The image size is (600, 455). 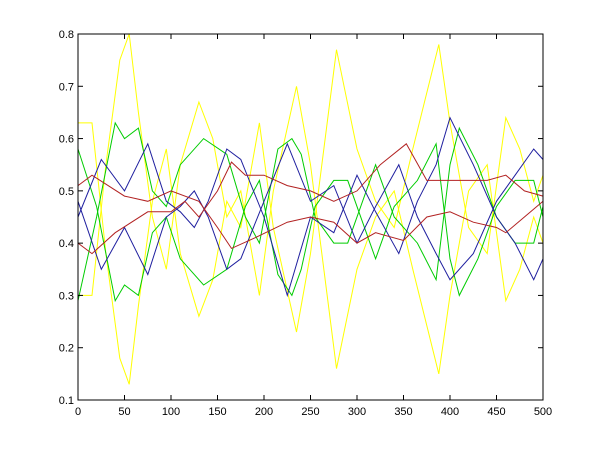 I want to click on y-tick-label: 0.8, so click(x=66, y=35).